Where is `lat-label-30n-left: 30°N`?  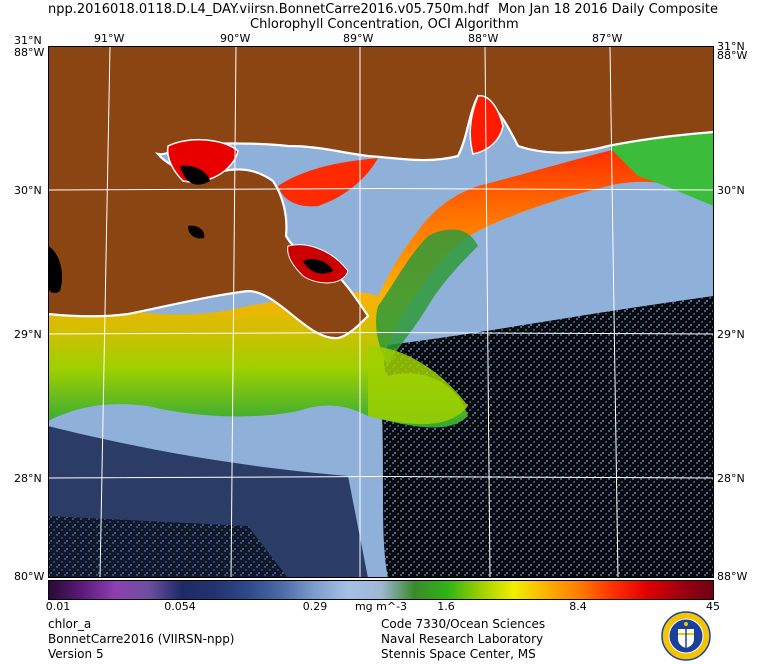 lat-label-30n-left: 30°N is located at coordinates (28, 190).